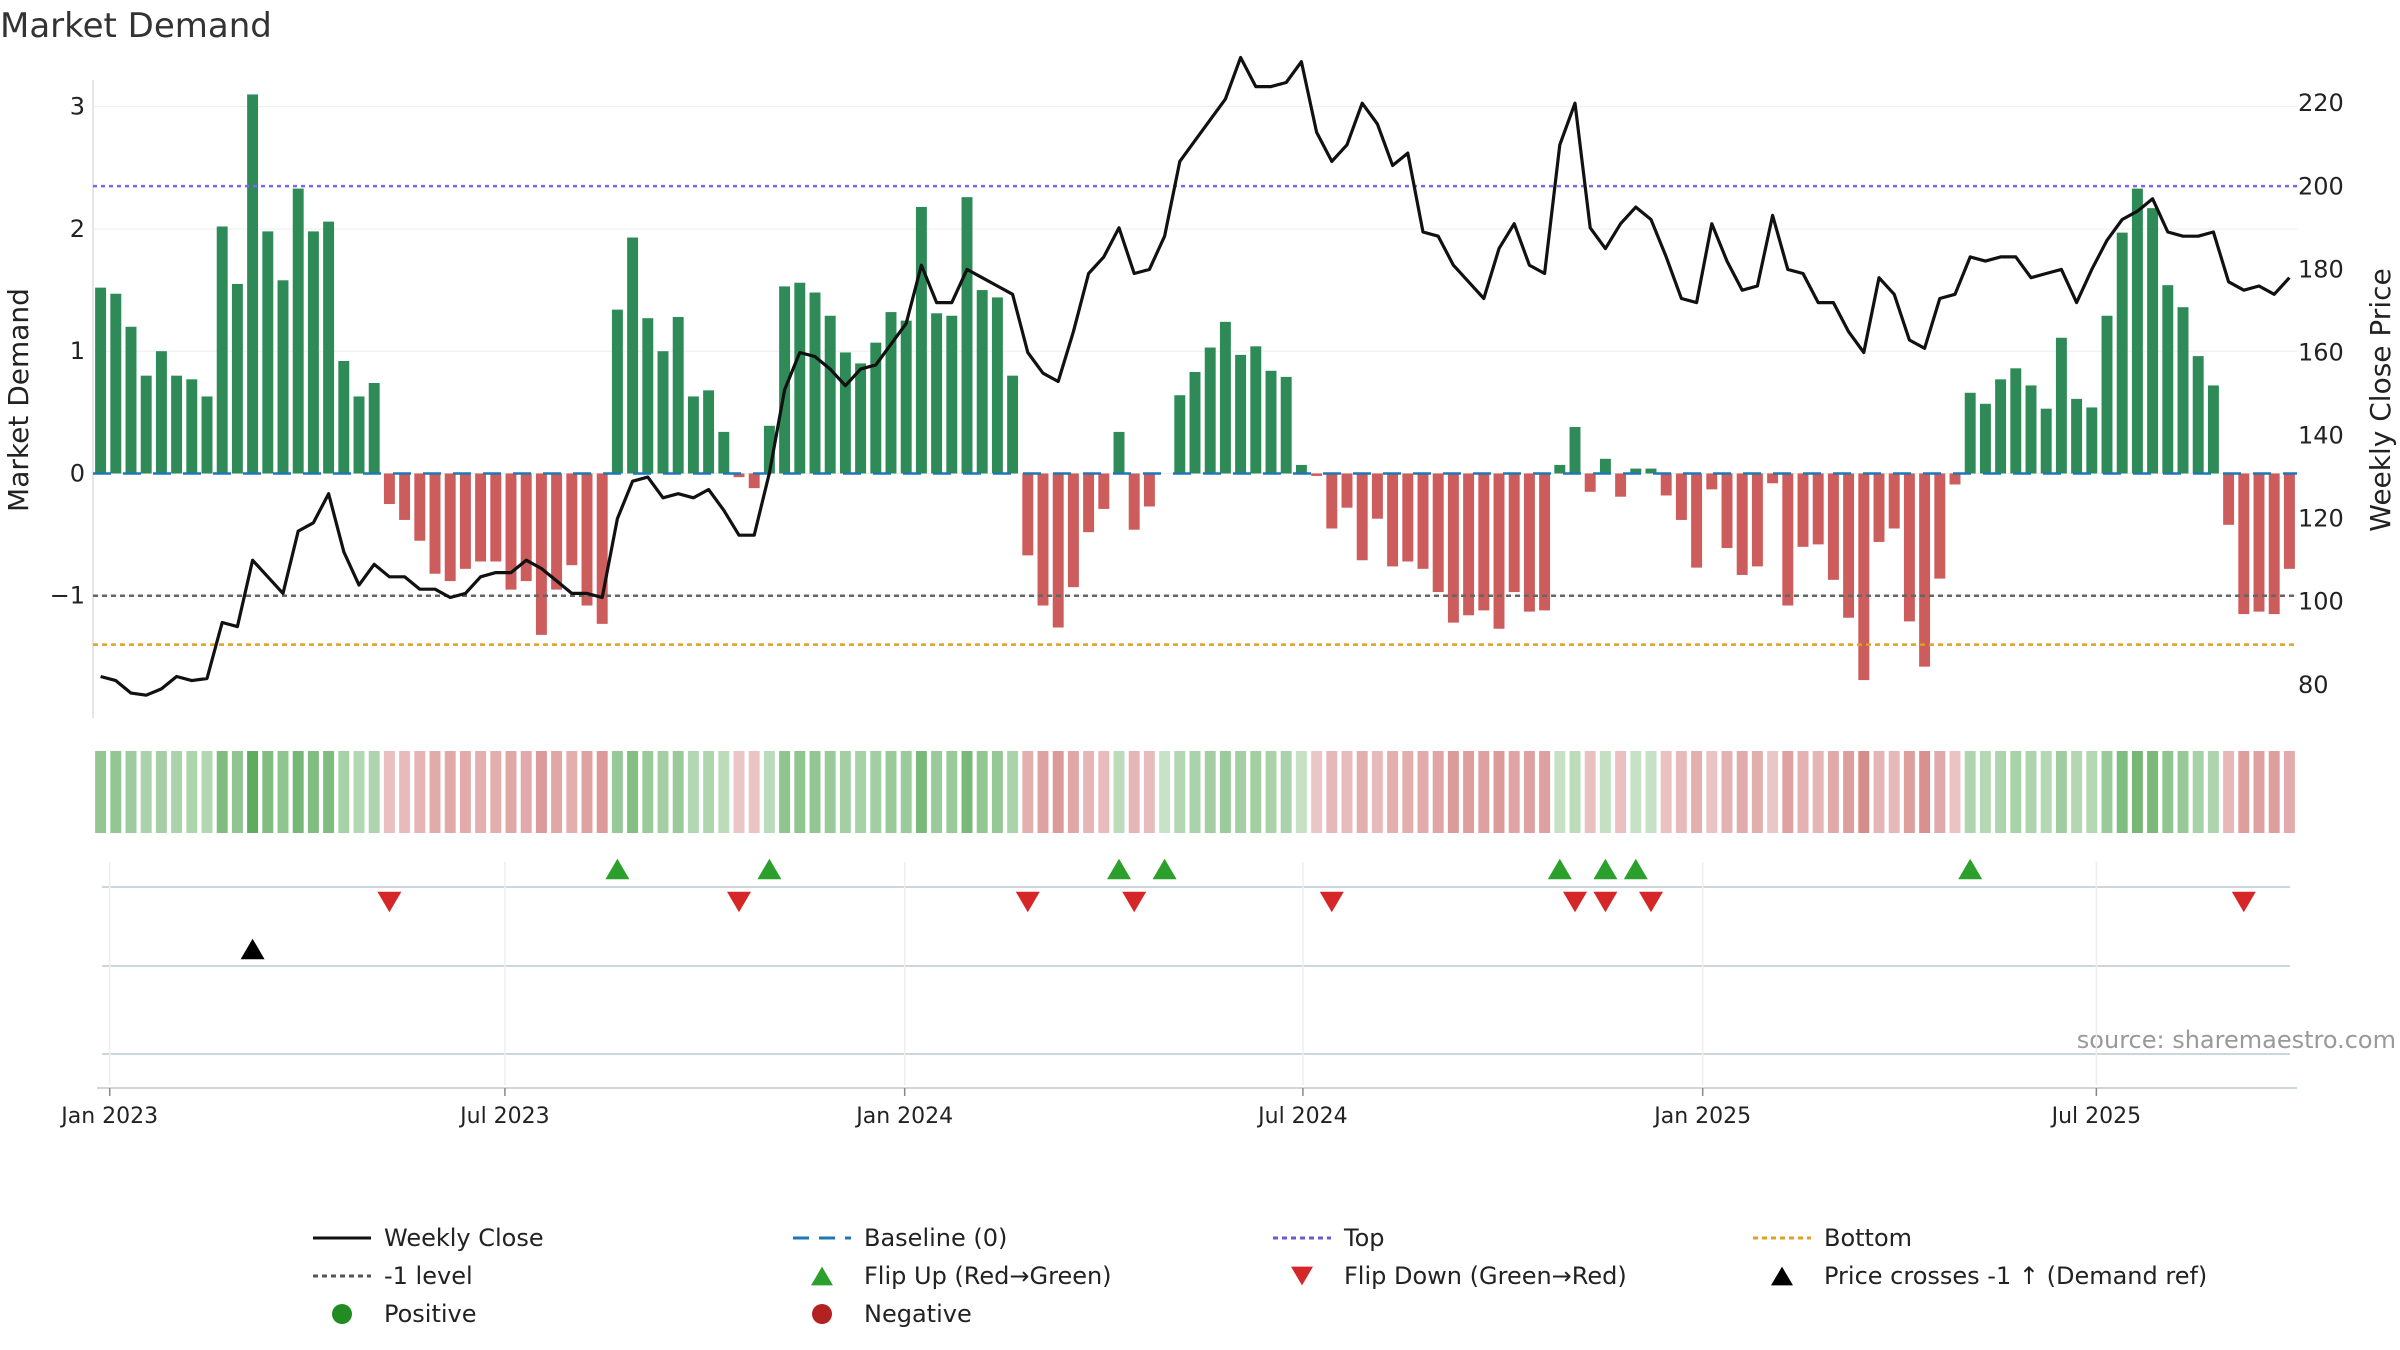 The image size is (2400, 1350). Describe the element at coordinates (2380, 399) in the screenshot. I see `right-axis-label: Weekly Close Price` at that location.